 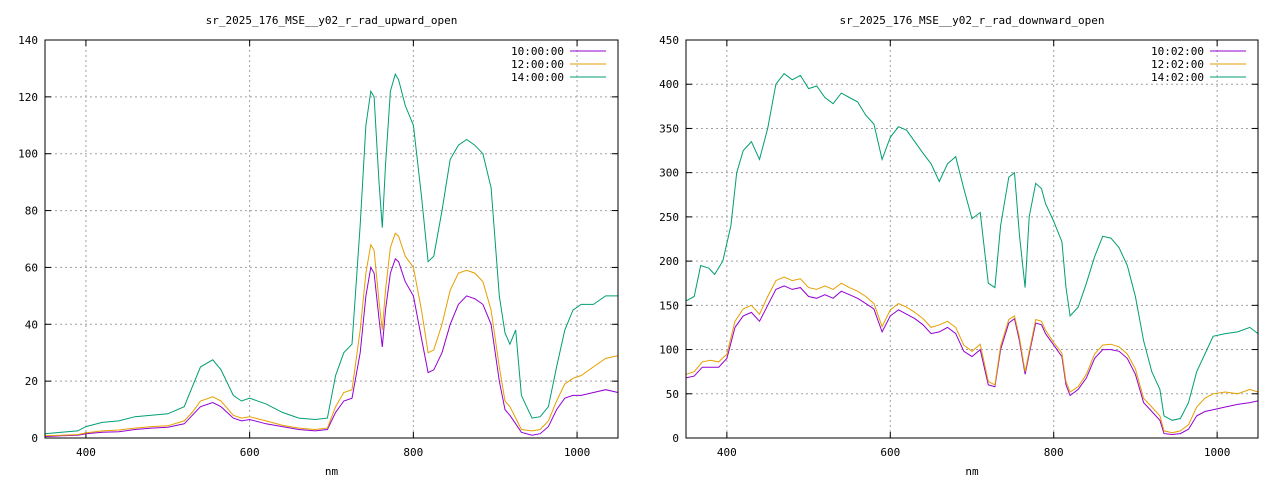 I want to click on y-tick-label: 50, so click(x=672, y=394).